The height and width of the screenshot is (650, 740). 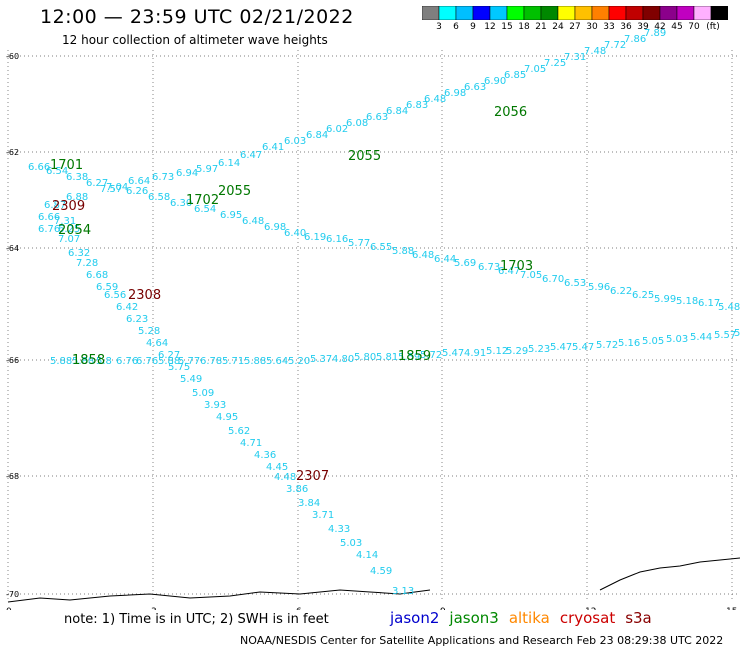 I want to click on swh-value: 6.27, so click(x=97, y=183).